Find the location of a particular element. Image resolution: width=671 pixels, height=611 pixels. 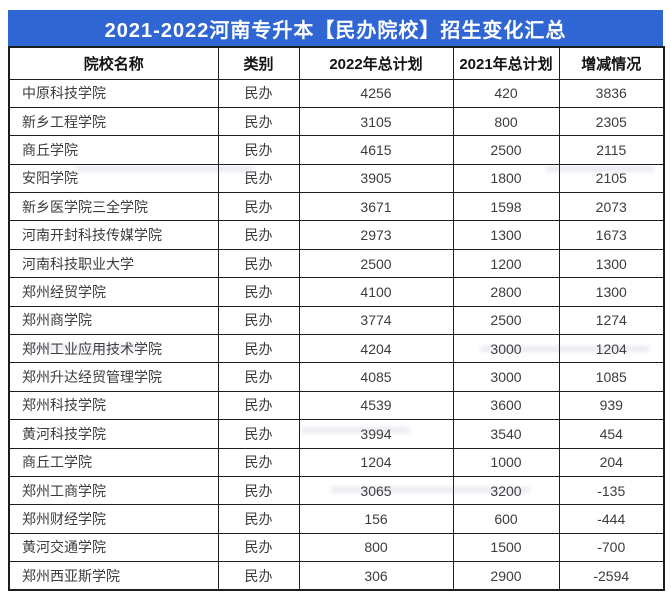

table-row: 郑州西亚斯学院 民办 306 2900 -2594 is located at coordinates (336, 576).